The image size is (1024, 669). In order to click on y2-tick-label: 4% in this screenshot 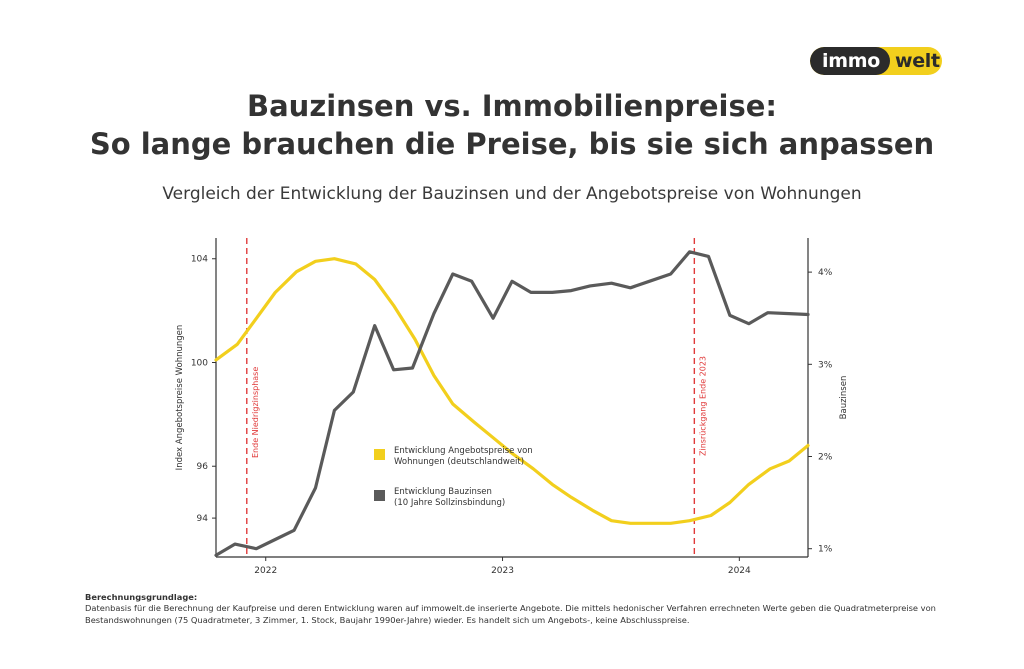, I will do `click(825, 273)`.